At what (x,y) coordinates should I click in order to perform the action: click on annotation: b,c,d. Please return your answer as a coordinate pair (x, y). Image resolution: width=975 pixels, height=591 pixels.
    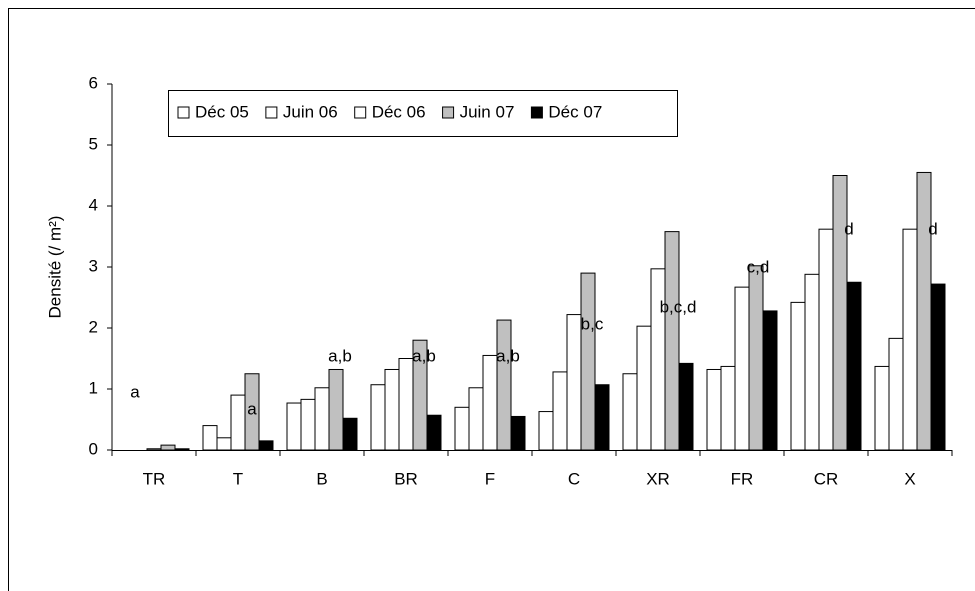
    Looking at the image, I should click on (678, 306).